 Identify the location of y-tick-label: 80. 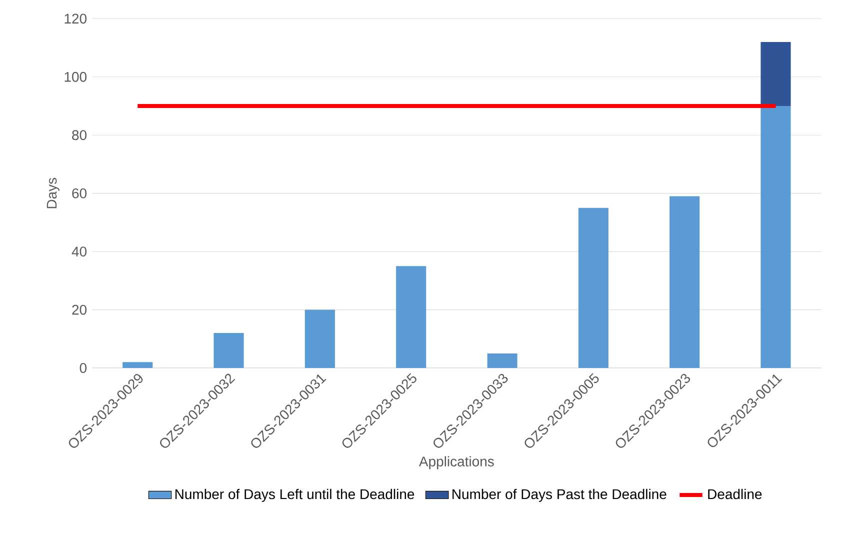
(79, 135).